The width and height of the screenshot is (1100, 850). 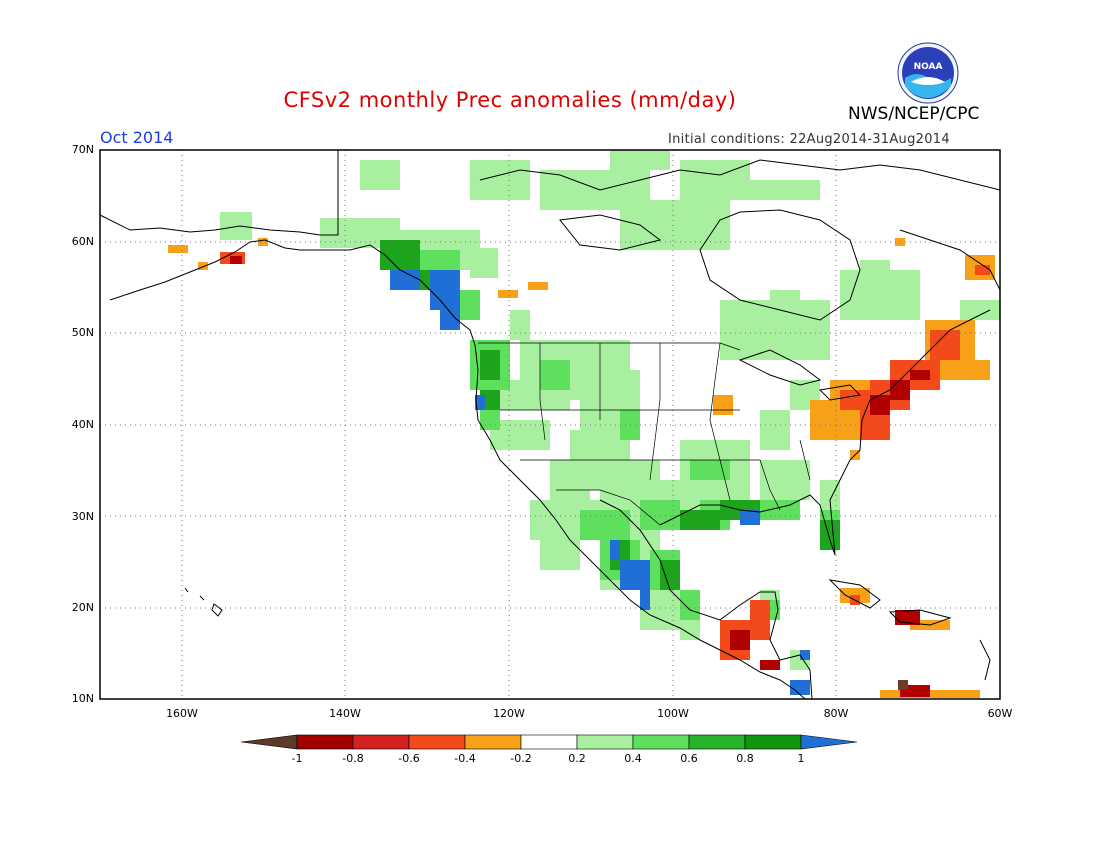 I want to click on colorbar-label: 0.4, so click(x=633, y=758).